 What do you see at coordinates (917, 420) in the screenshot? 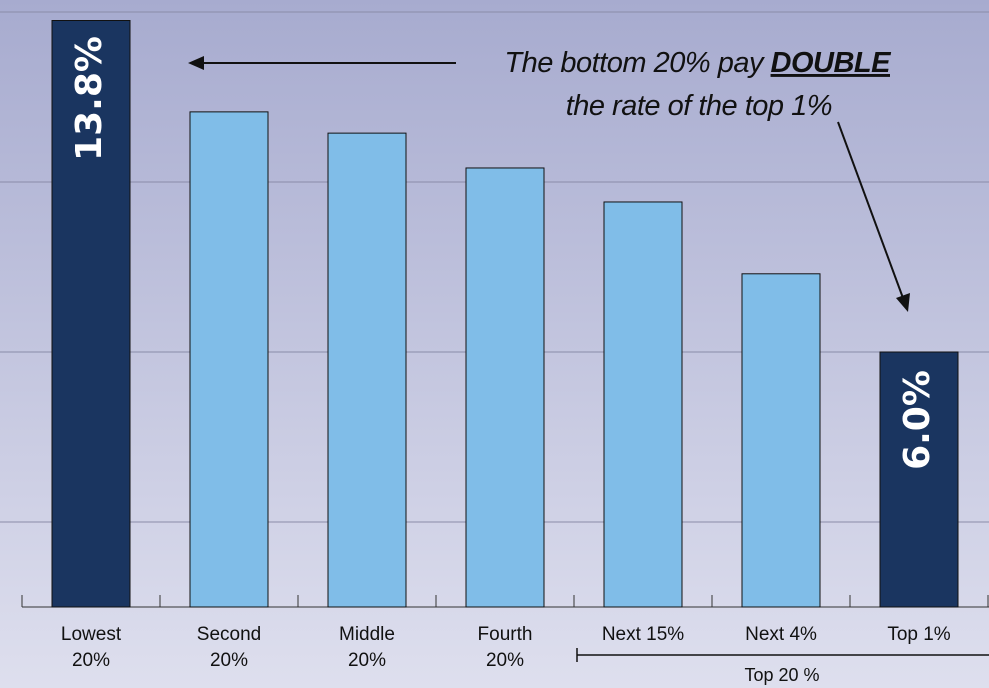
I see `value-label: 6.0%` at bounding box center [917, 420].